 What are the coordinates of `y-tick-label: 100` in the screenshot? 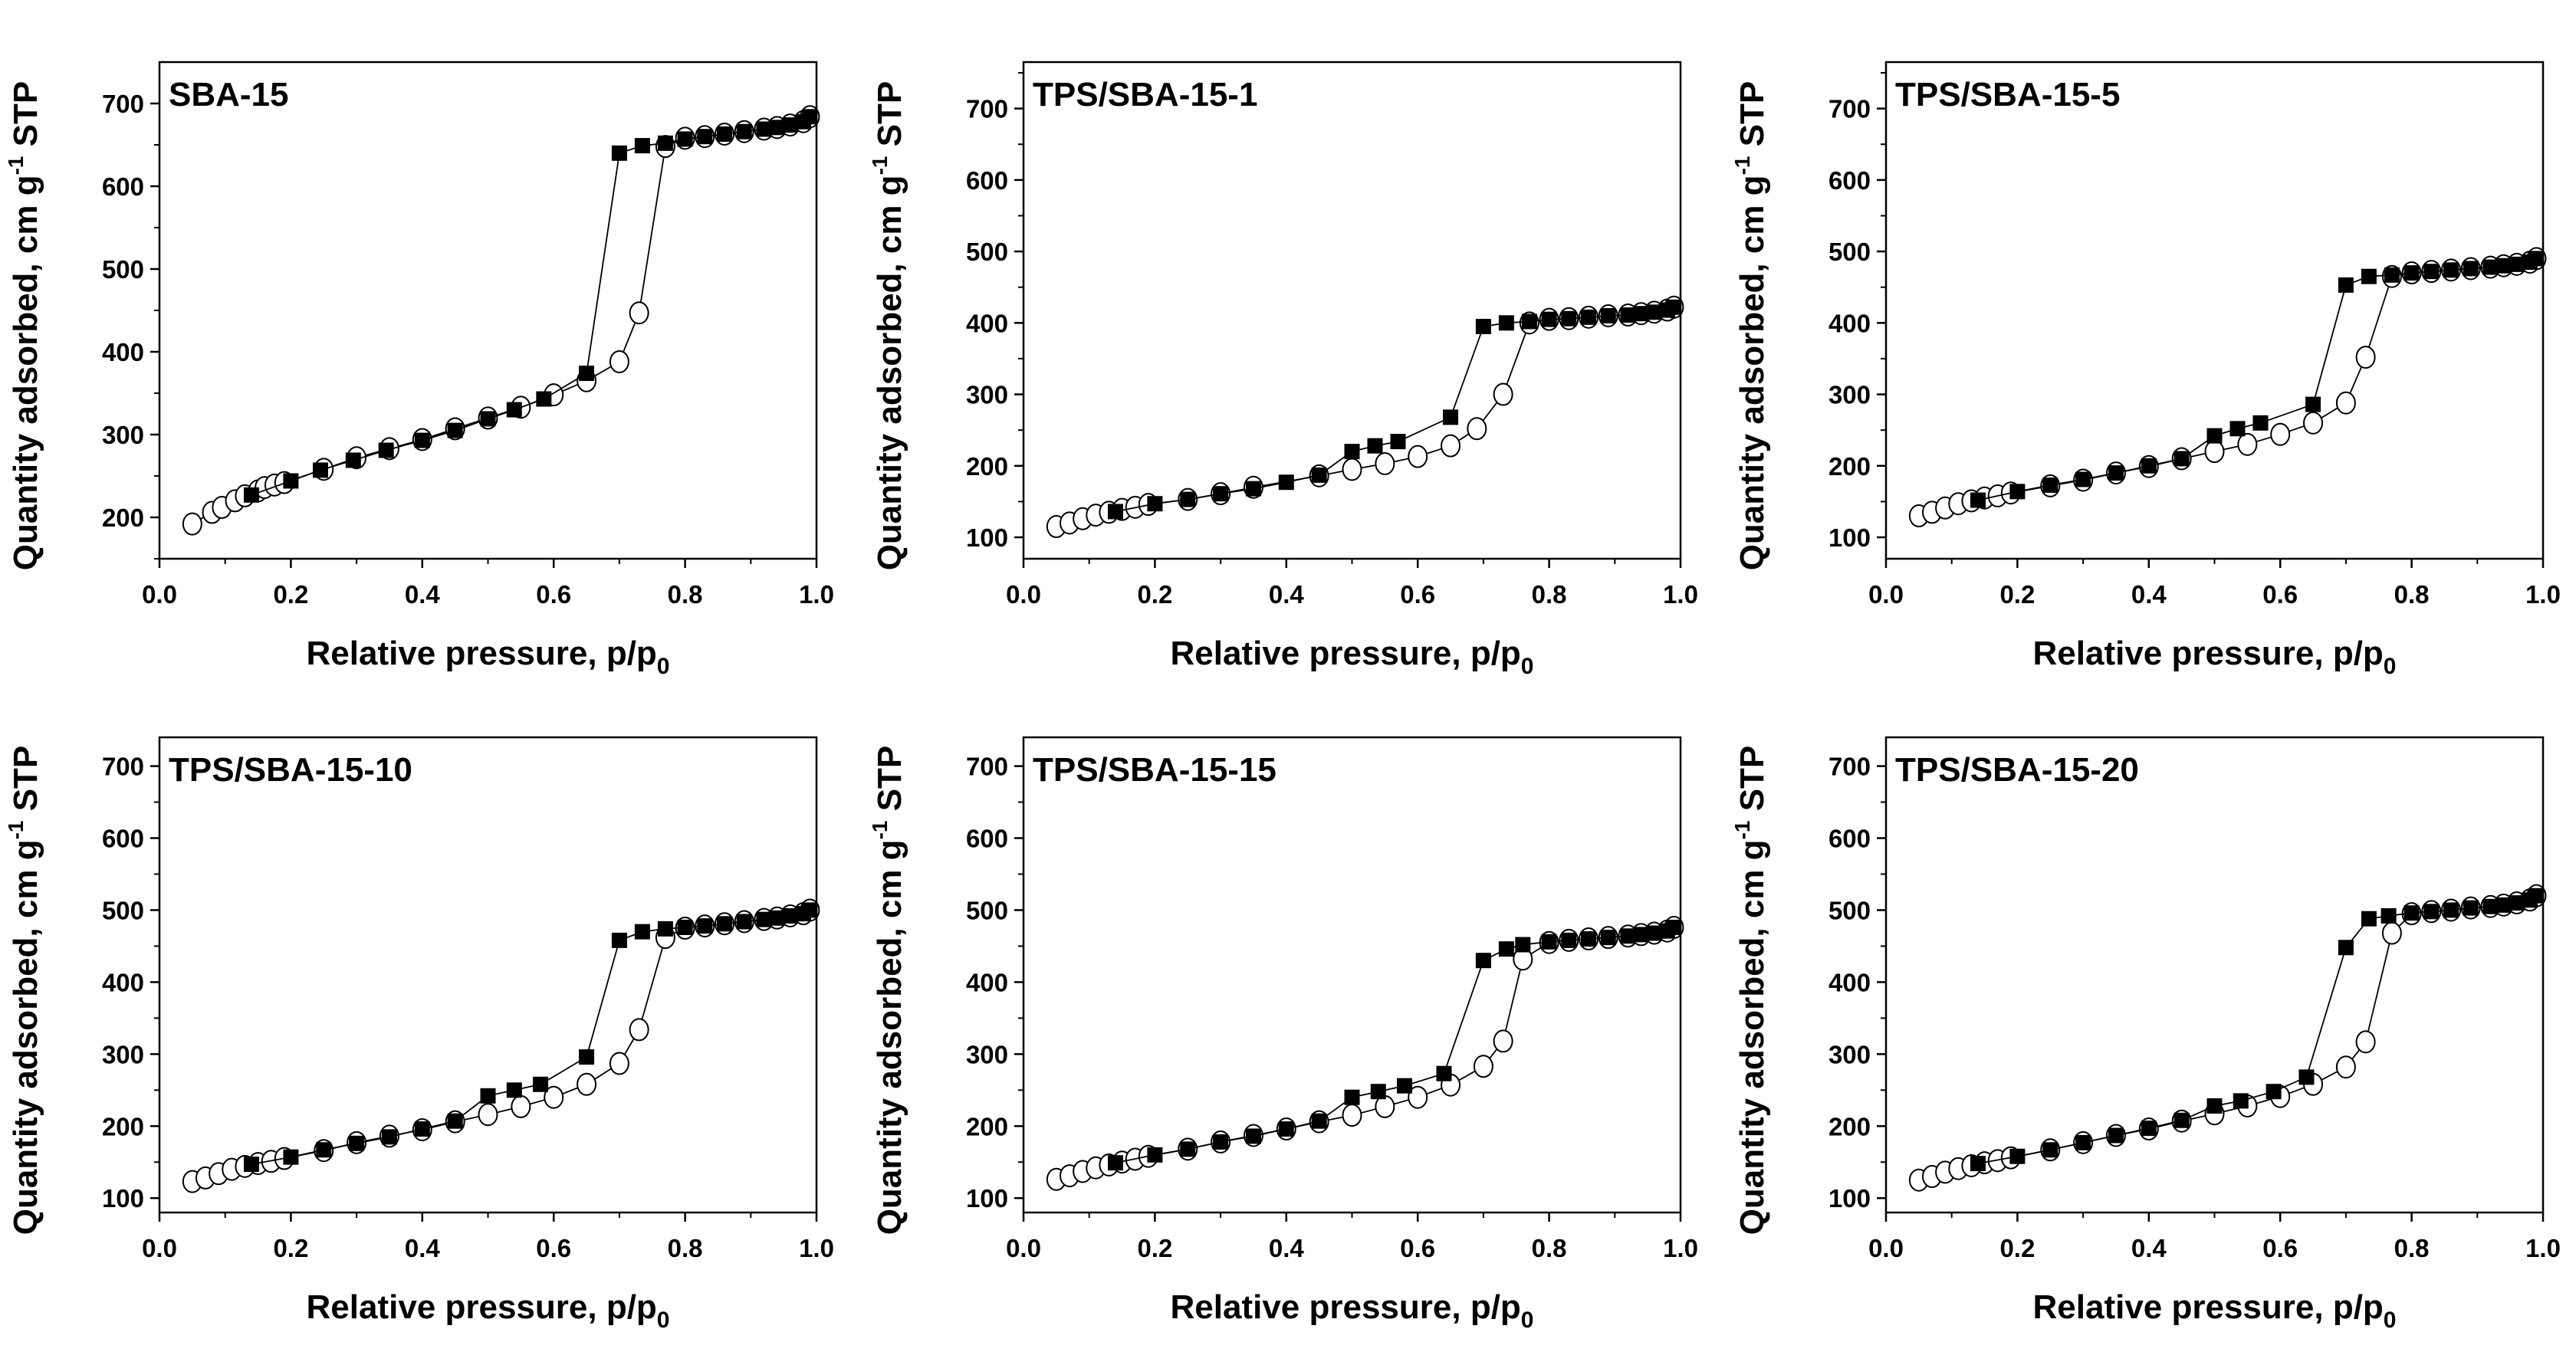 It's located at (1850, 537).